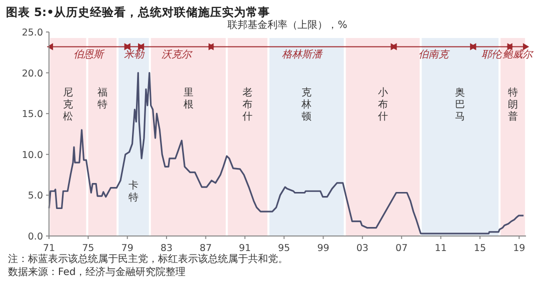  What do you see at coordinates (138, 12) in the screenshot?
I see `chart-title: 图表 5:•从历史经验看，总统对联储施压实为常事` at bounding box center [138, 12].